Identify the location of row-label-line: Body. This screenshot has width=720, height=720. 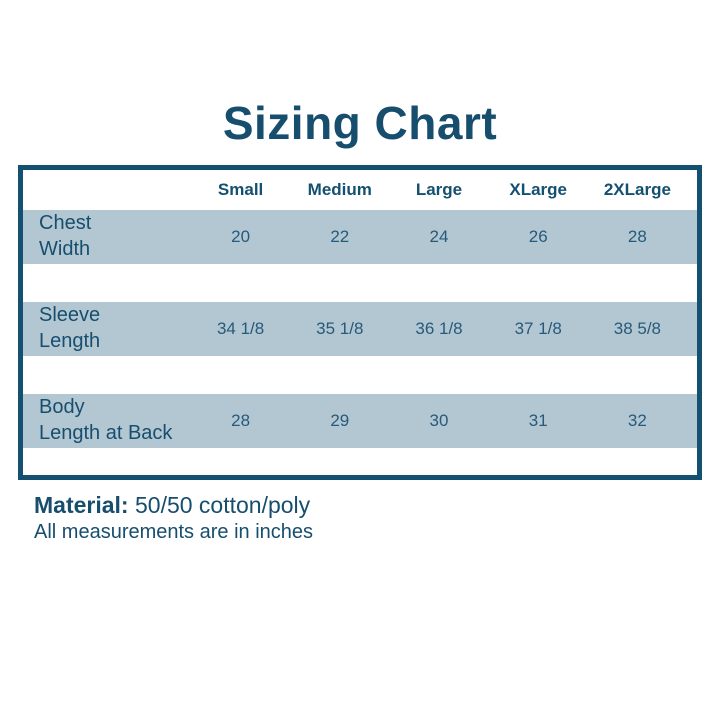
(62, 407).